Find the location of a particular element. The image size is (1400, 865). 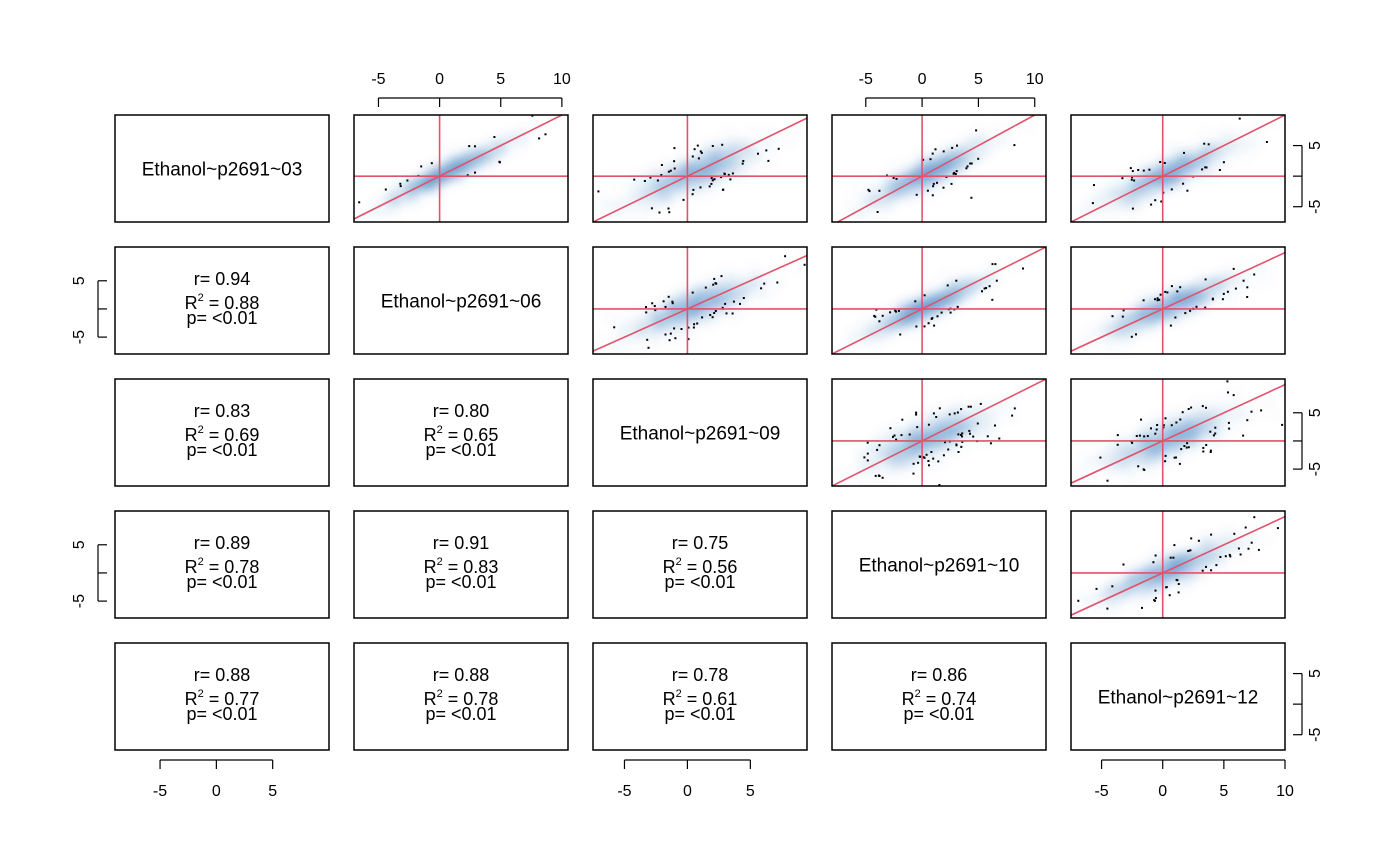

r-squared-label: R2 = 0.69 is located at coordinates (222, 434).